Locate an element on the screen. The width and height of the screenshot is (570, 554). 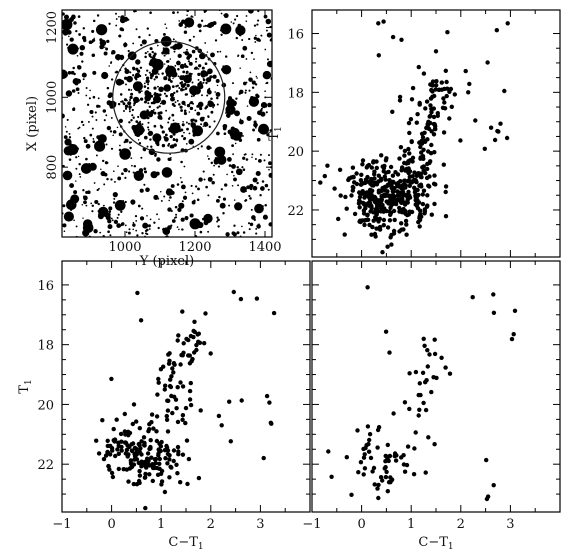
y-tick-label: 800 is located at coordinates (52, 167).